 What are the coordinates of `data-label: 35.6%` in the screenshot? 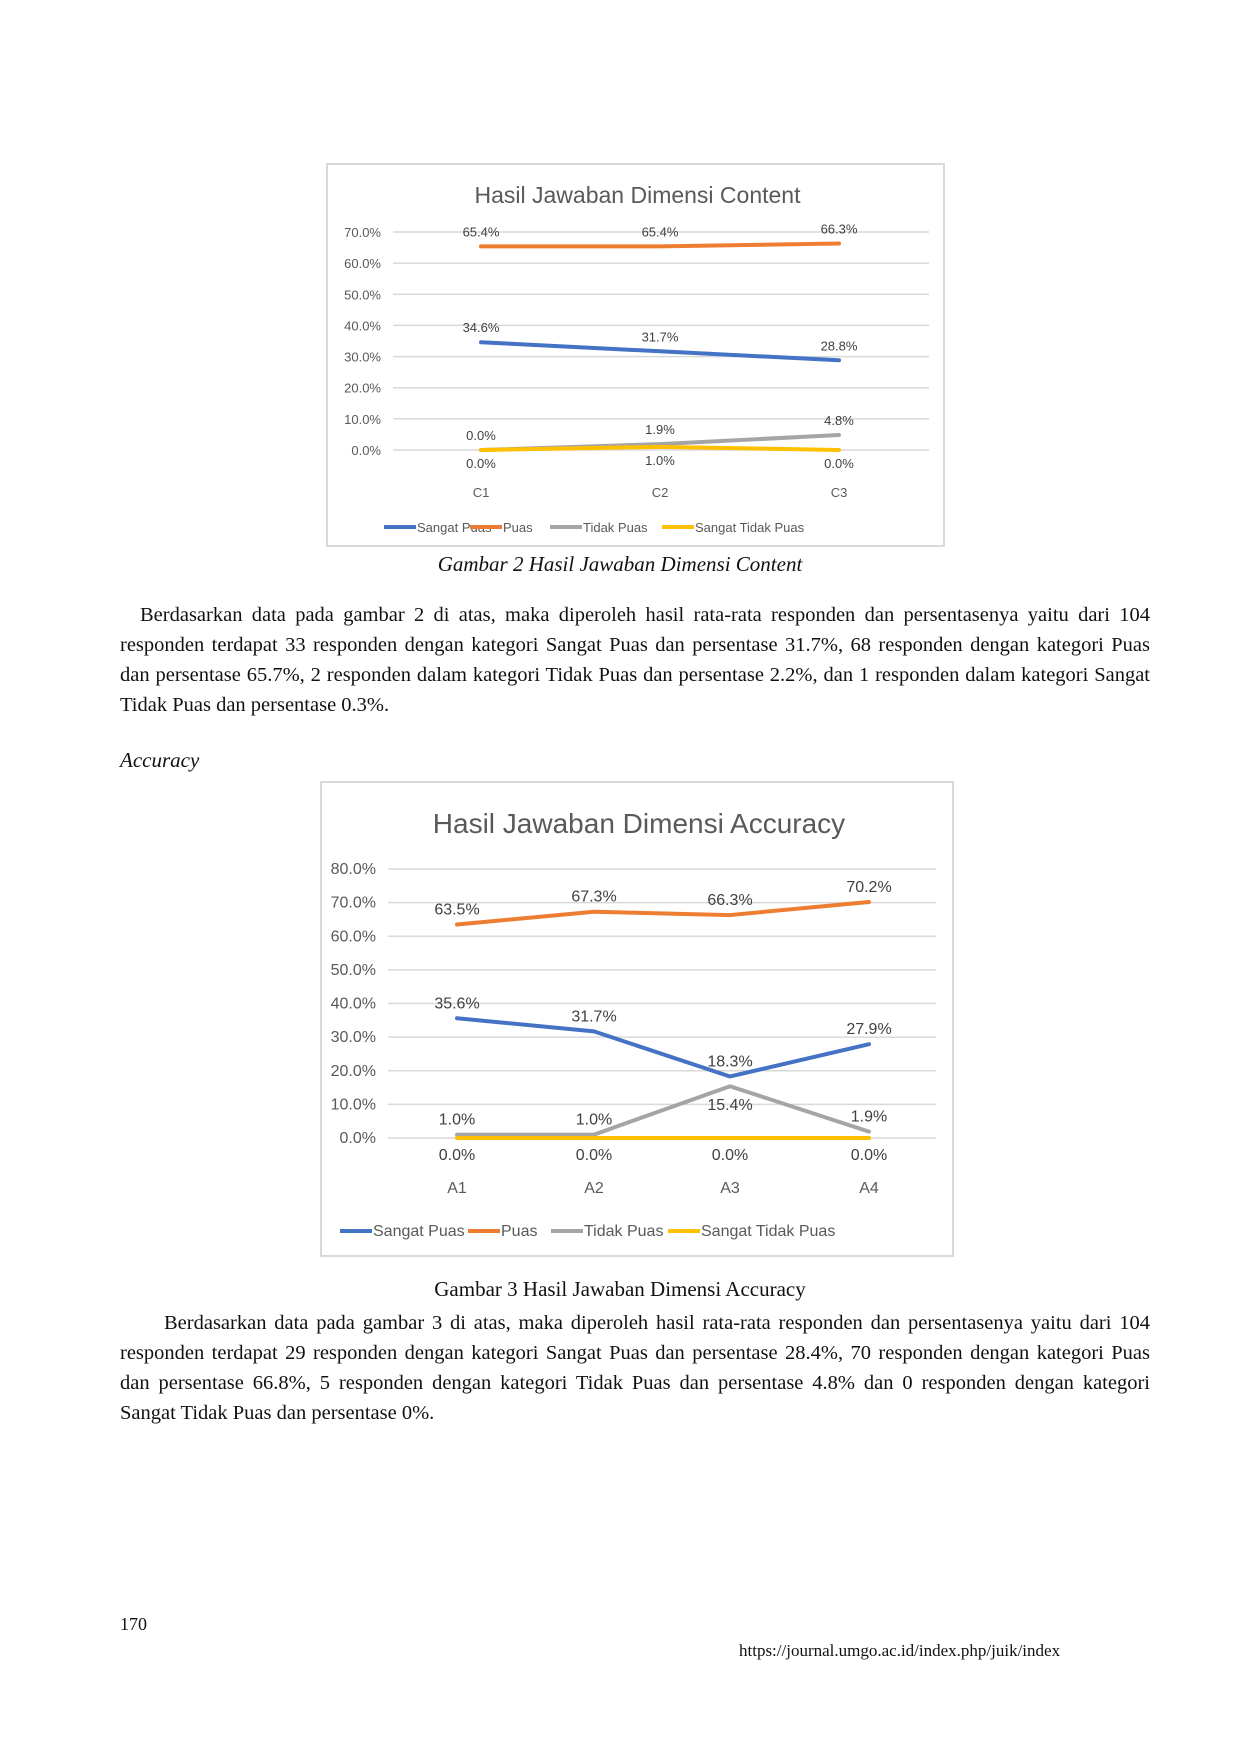 It's located at (456, 1003).